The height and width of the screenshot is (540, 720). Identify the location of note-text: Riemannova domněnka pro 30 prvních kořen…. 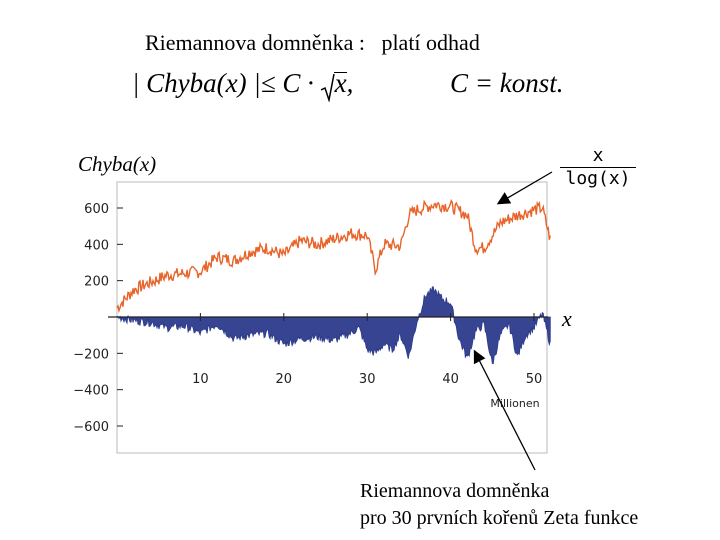
(499, 505).